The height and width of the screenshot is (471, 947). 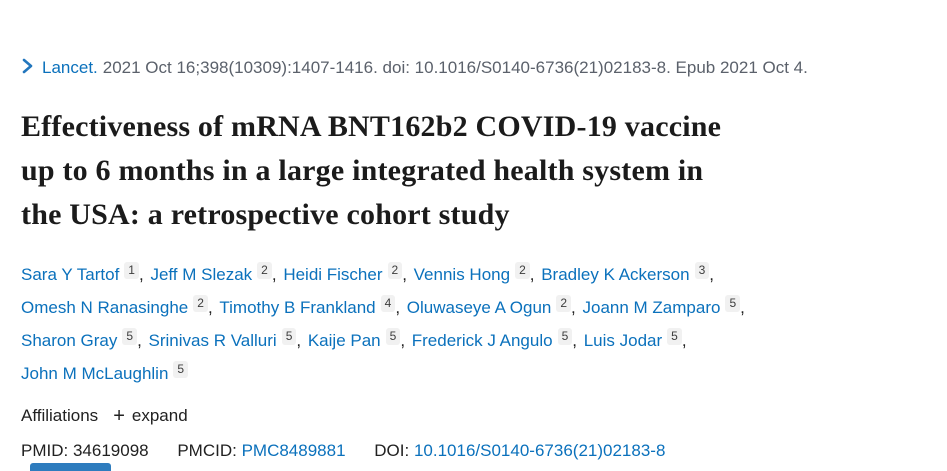 I want to click on affiliations-expand-button: + expand, so click(x=150, y=416).